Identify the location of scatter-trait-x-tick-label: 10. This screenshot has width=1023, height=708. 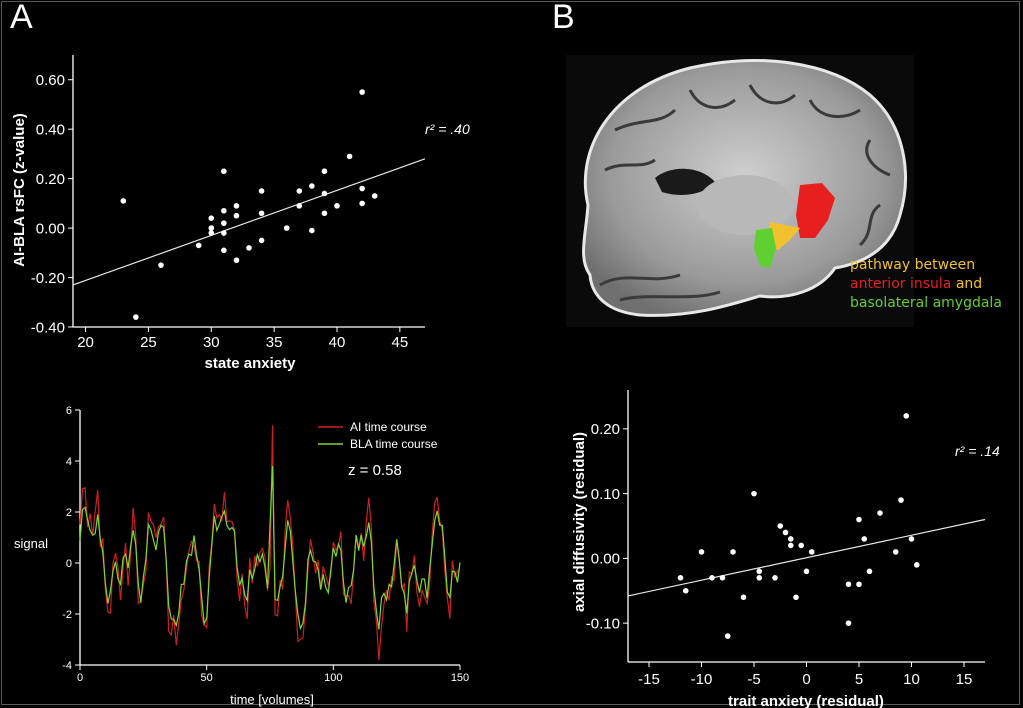
(911, 679).